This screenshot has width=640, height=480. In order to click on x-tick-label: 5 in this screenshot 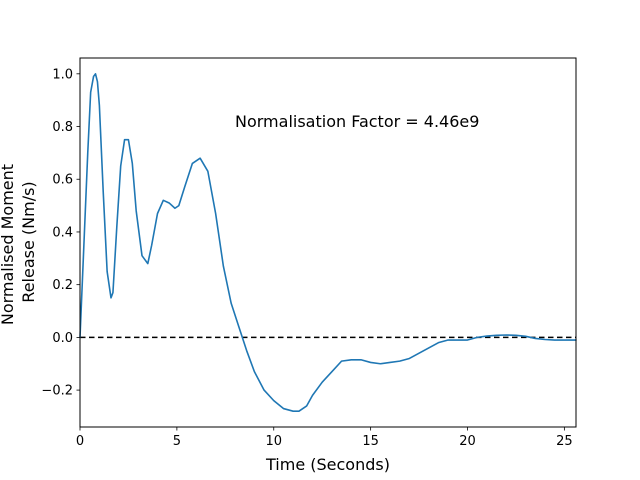, I will do `click(177, 441)`.